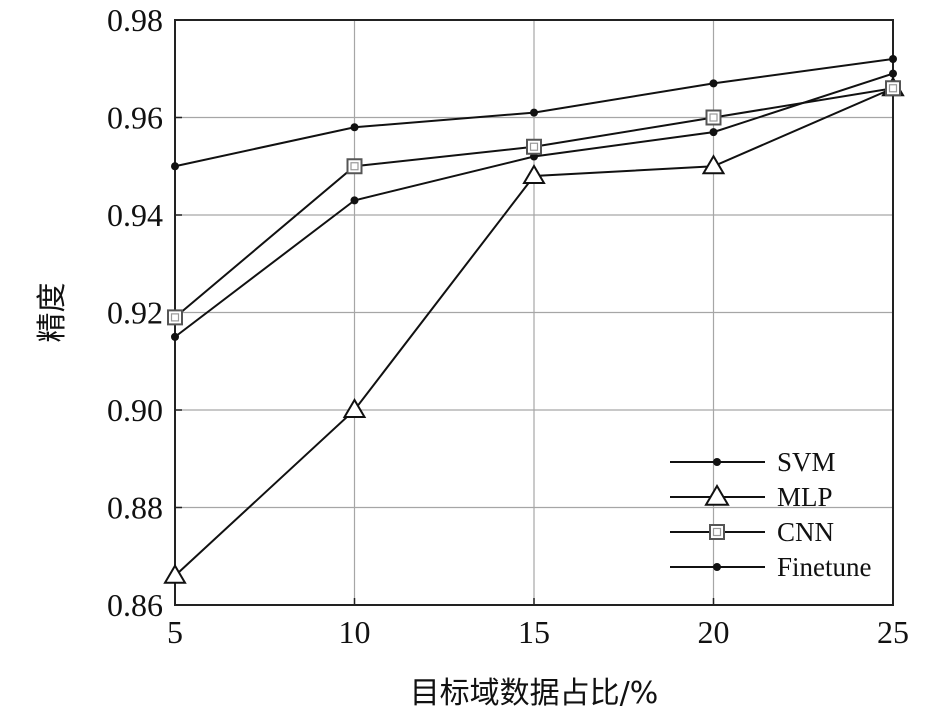 This screenshot has width=945, height=717. Describe the element at coordinates (355, 632) in the screenshot. I see `x-tick-label: 10` at that location.